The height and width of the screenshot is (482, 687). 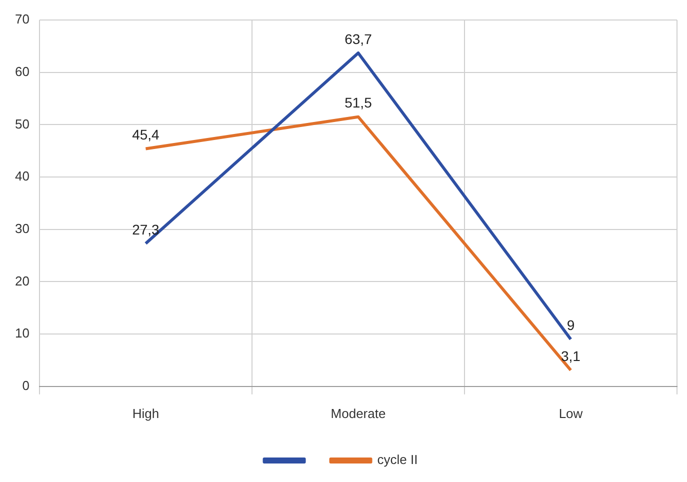 What do you see at coordinates (146, 413) in the screenshot?
I see `x-tick-label: High` at bounding box center [146, 413].